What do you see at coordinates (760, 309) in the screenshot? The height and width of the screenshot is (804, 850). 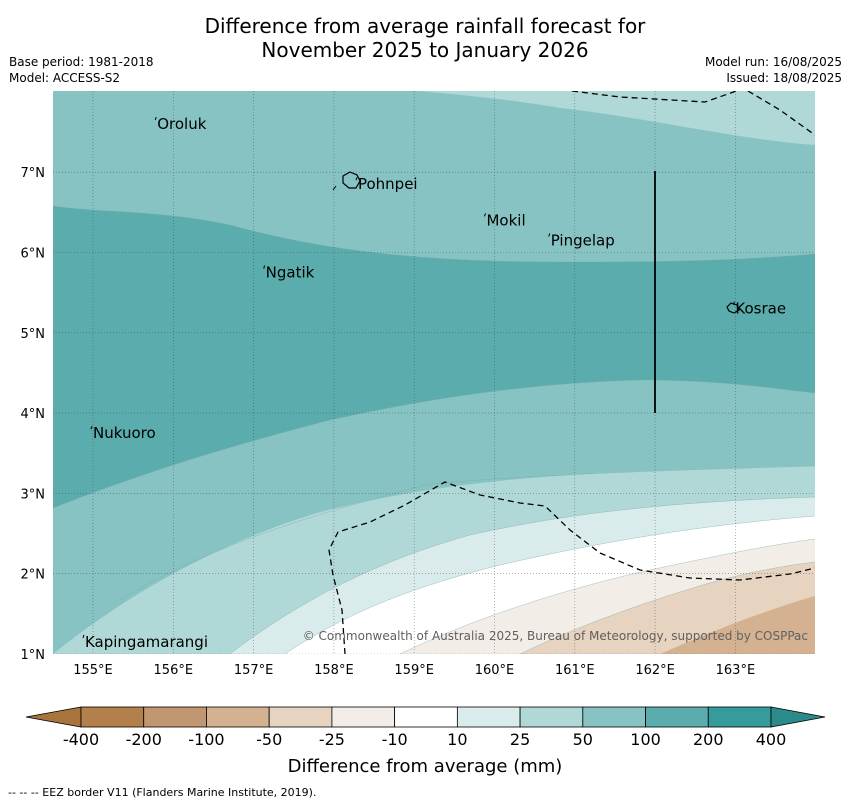 I see `place-label: Kosrae` at bounding box center [760, 309].